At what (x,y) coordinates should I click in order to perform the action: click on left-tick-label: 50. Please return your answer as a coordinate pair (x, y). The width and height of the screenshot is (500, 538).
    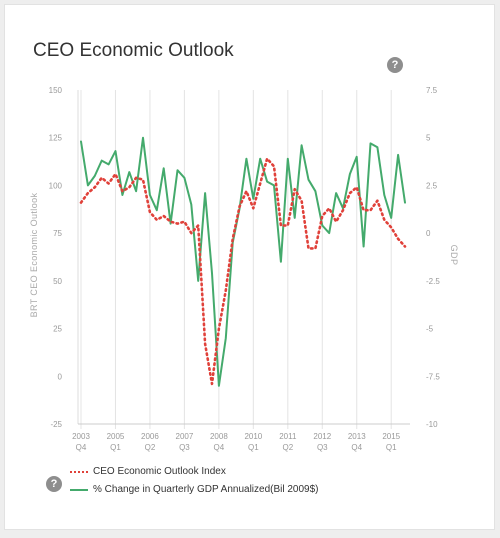
    Looking at the image, I should click on (57, 281).